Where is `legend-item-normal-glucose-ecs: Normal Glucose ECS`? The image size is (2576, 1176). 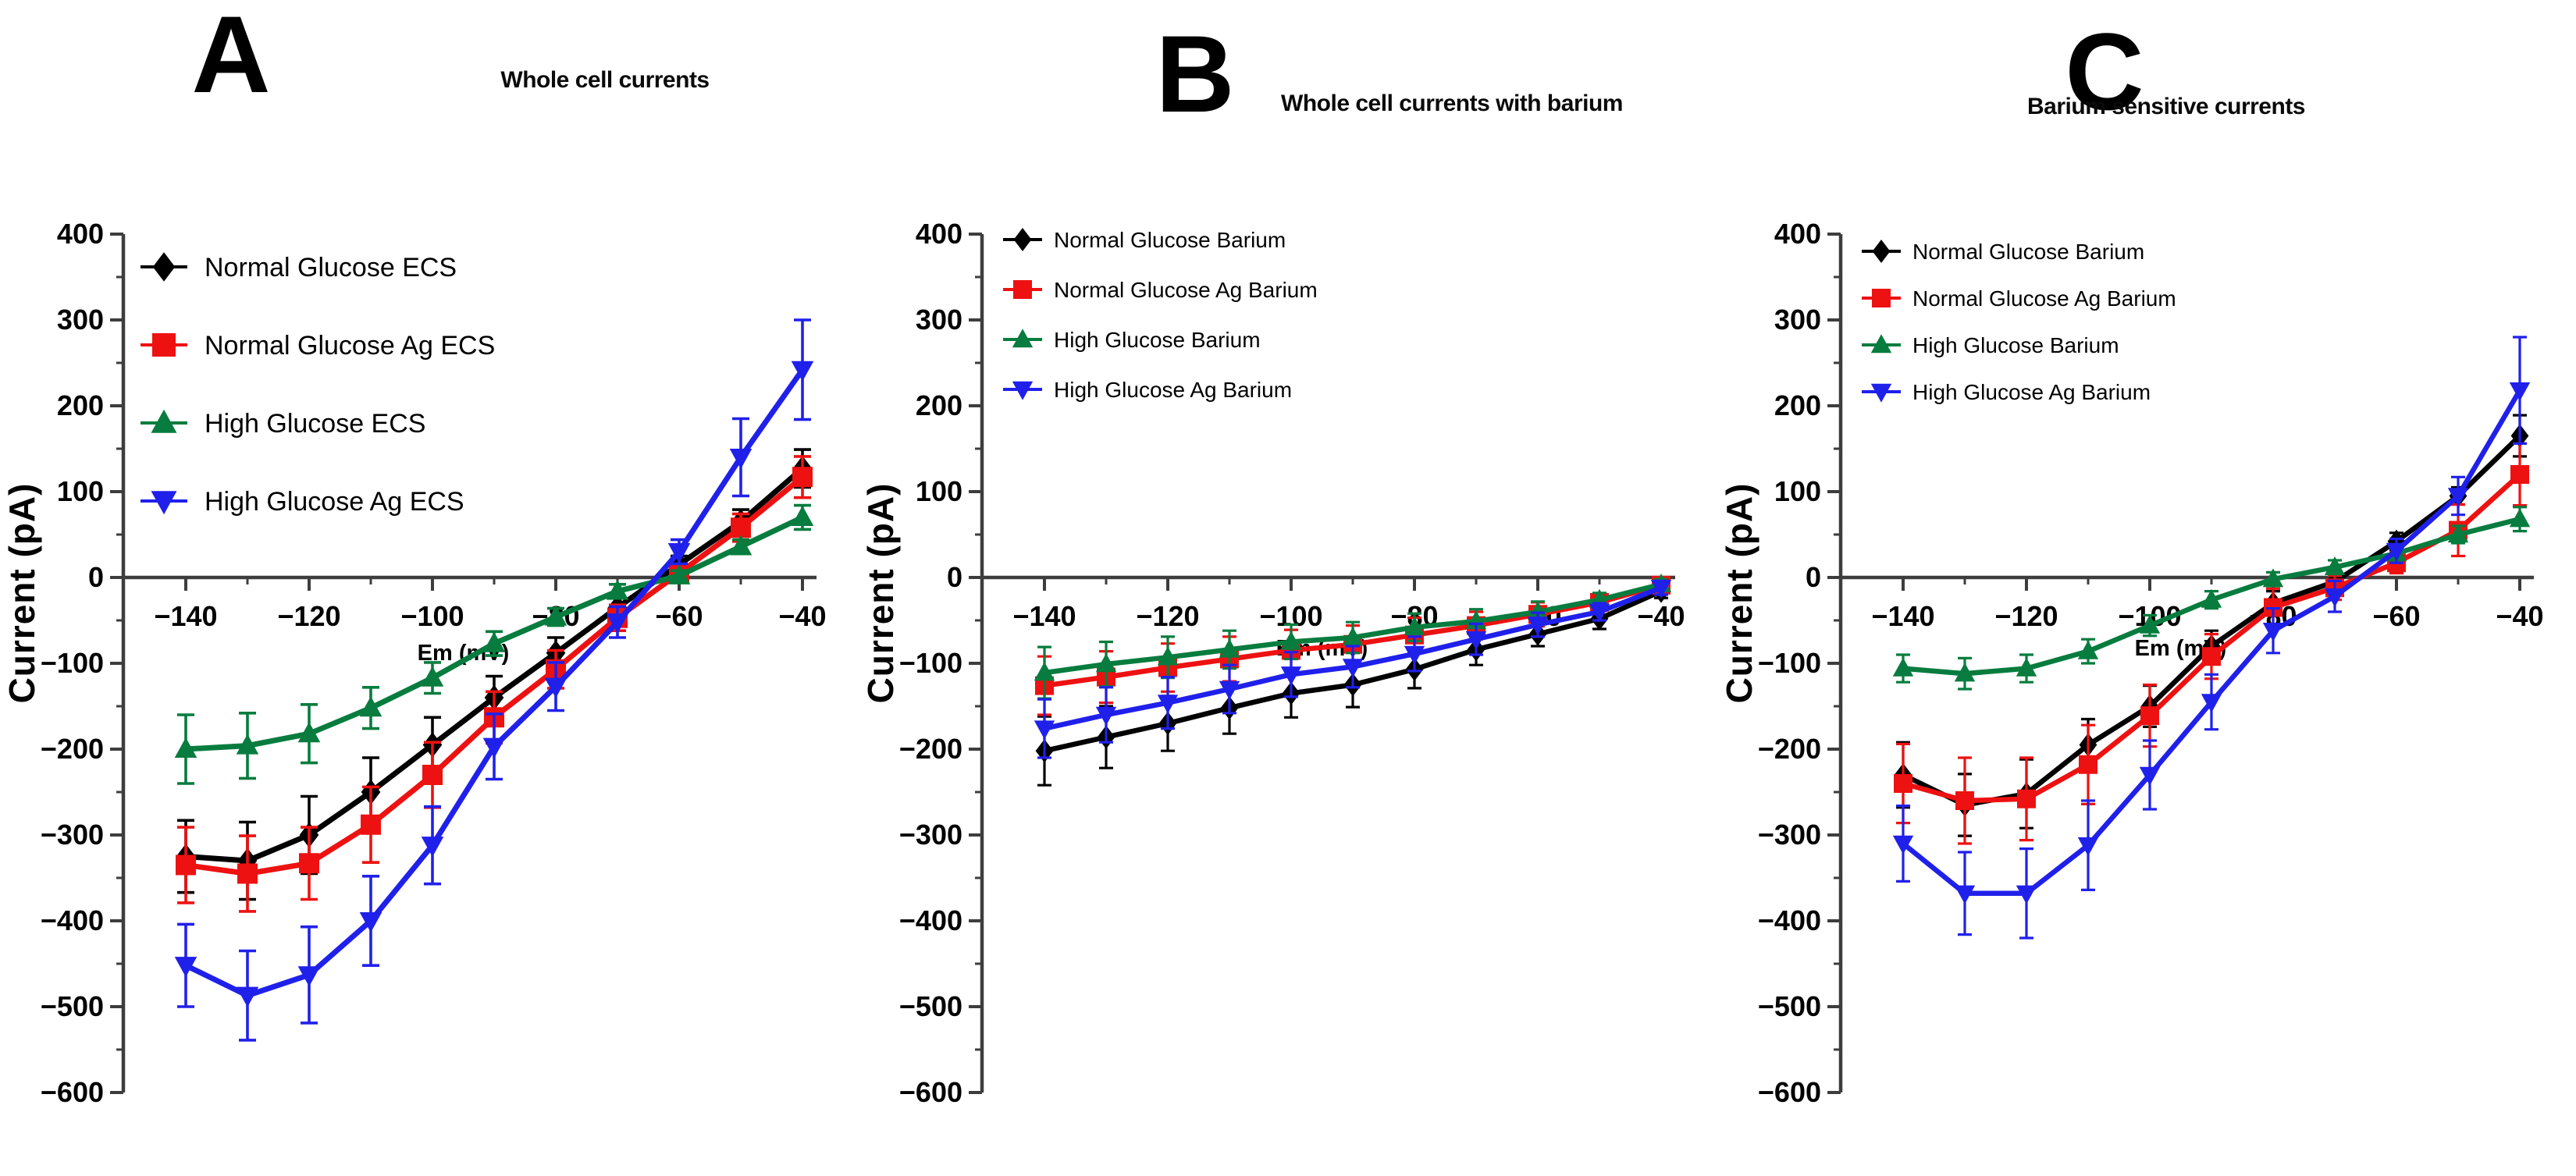
legend-item-normal-glucose-ecs: Normal Glucose ECS is located at coordinates (299, 267).